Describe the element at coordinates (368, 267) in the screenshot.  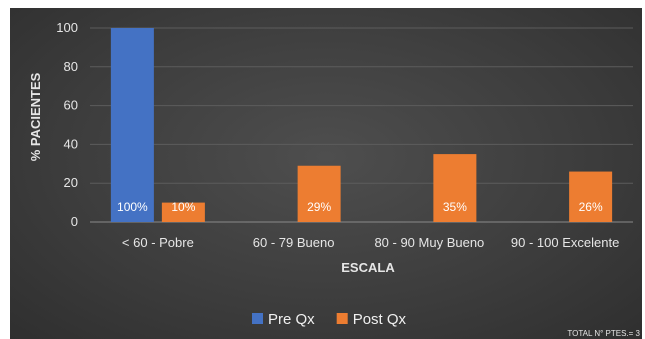
I see `x-axis-title: ESCALA` at that location.